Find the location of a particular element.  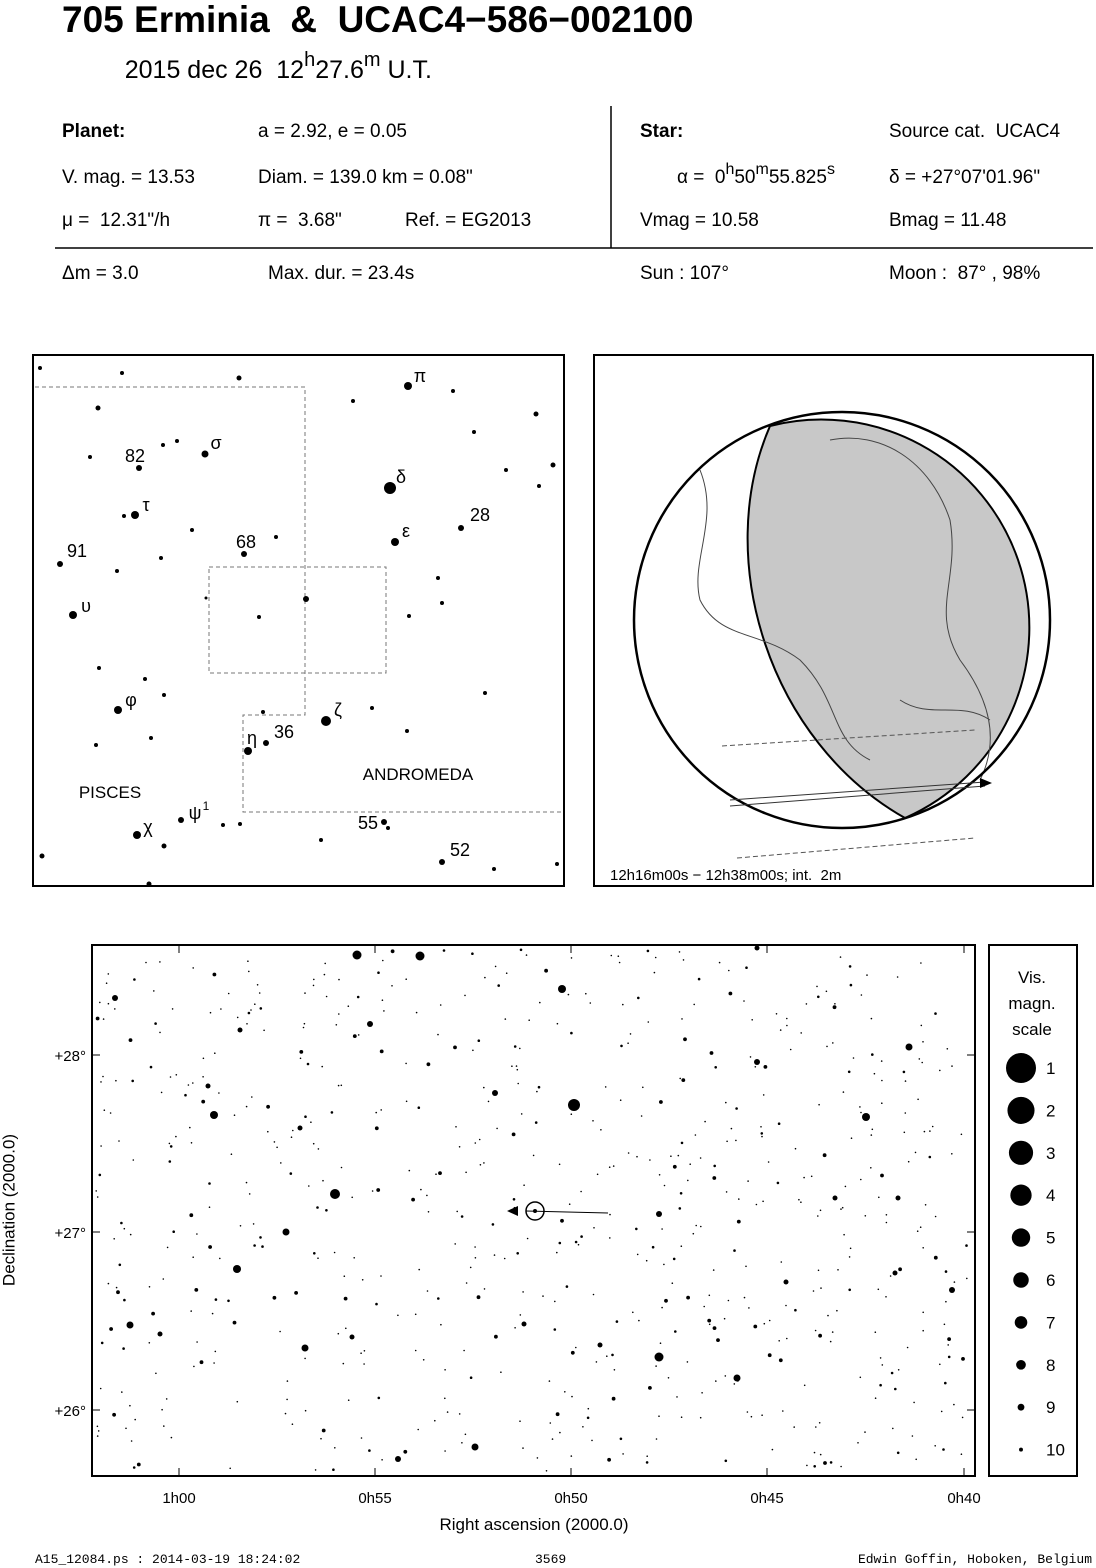

subtitle-part: U.T. is located at coordinates (406, 70).